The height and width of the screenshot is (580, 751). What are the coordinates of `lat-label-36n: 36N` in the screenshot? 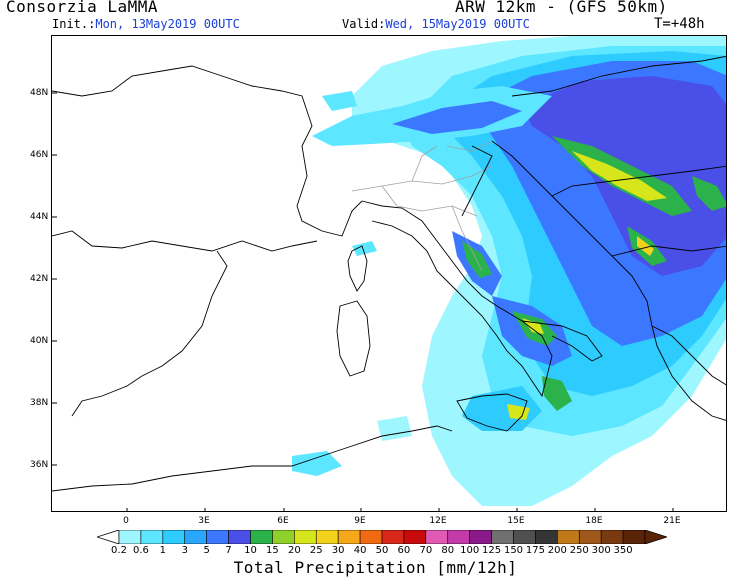 It's located at (39, 465).